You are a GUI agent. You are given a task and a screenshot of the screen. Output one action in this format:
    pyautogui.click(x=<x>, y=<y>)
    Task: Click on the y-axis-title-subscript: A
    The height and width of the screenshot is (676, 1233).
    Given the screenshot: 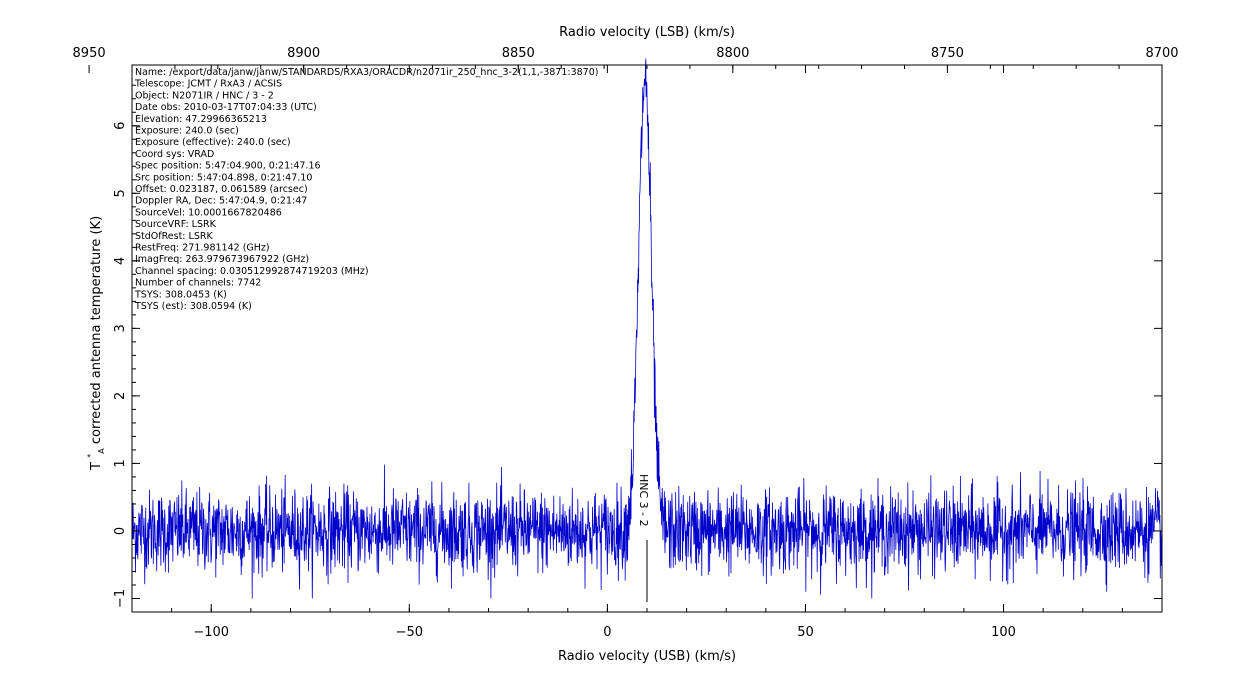 What is the action you would take?
    pyautogui.click(x=101, y=451)
    